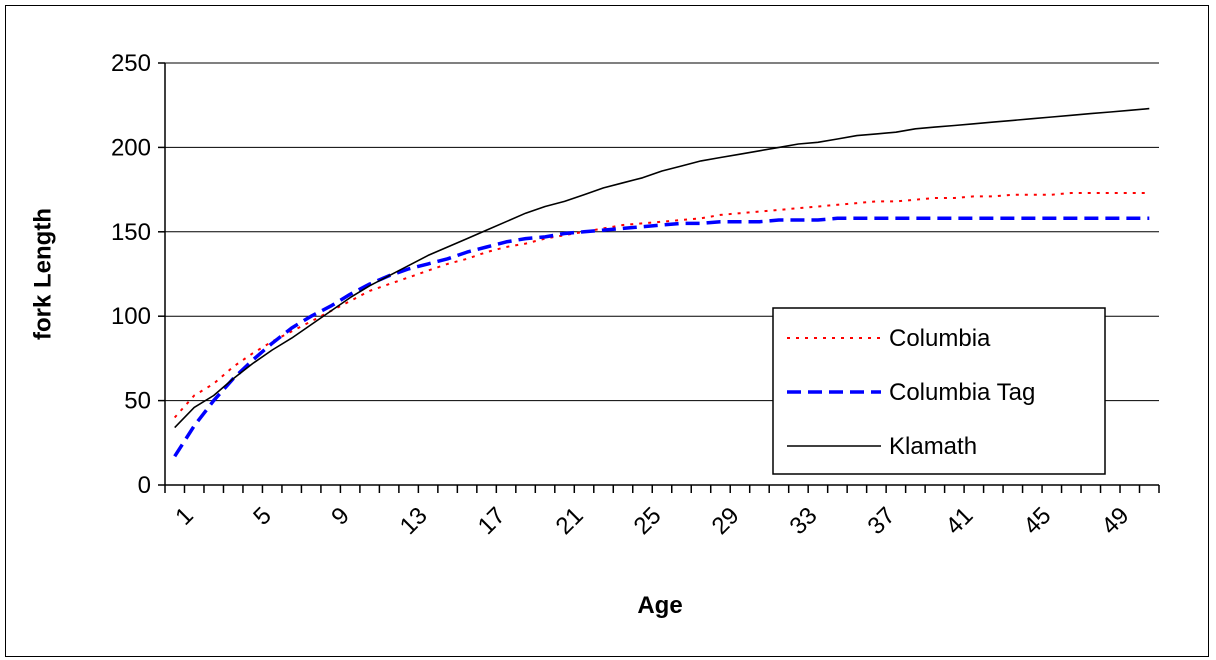  I want to click on x-tick-label: 29, so click(726, 521).